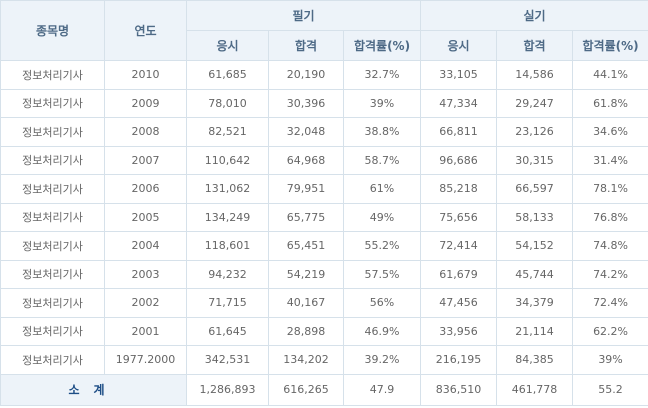  What do you see at coordinates (535, 189) in the screenshot?
I see `practical-passed-cell: 66,597` at bounding box center [535, 189].